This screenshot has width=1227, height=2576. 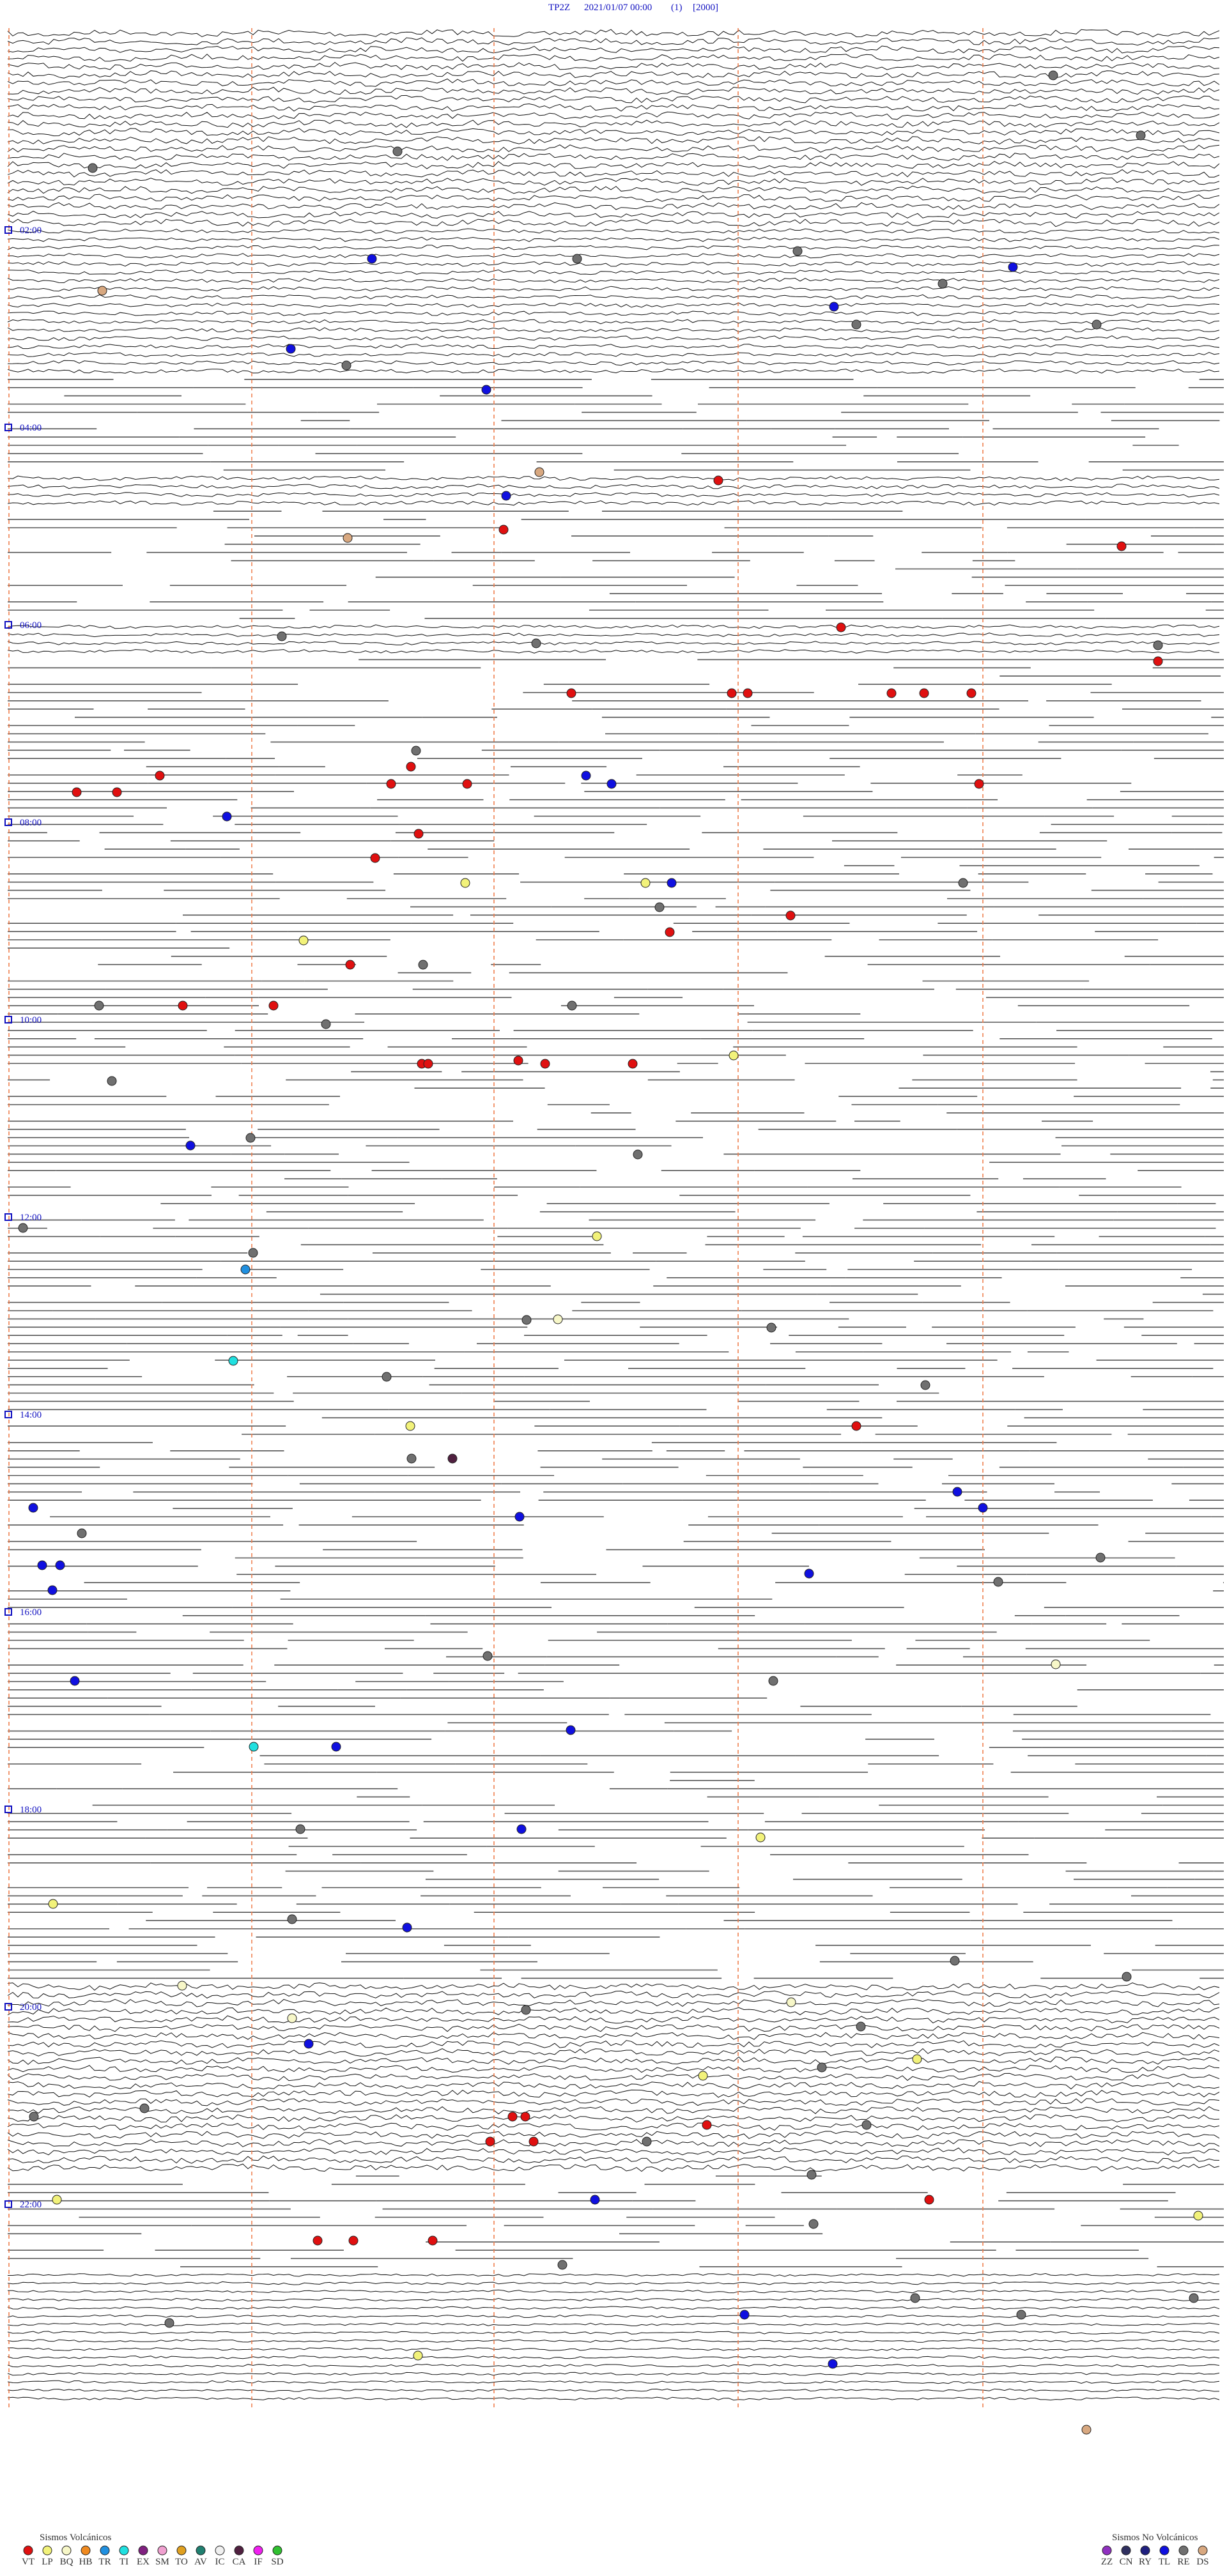 I want to click on legend-title: Sismos Volcánicos, so click(x=76, y=2538).